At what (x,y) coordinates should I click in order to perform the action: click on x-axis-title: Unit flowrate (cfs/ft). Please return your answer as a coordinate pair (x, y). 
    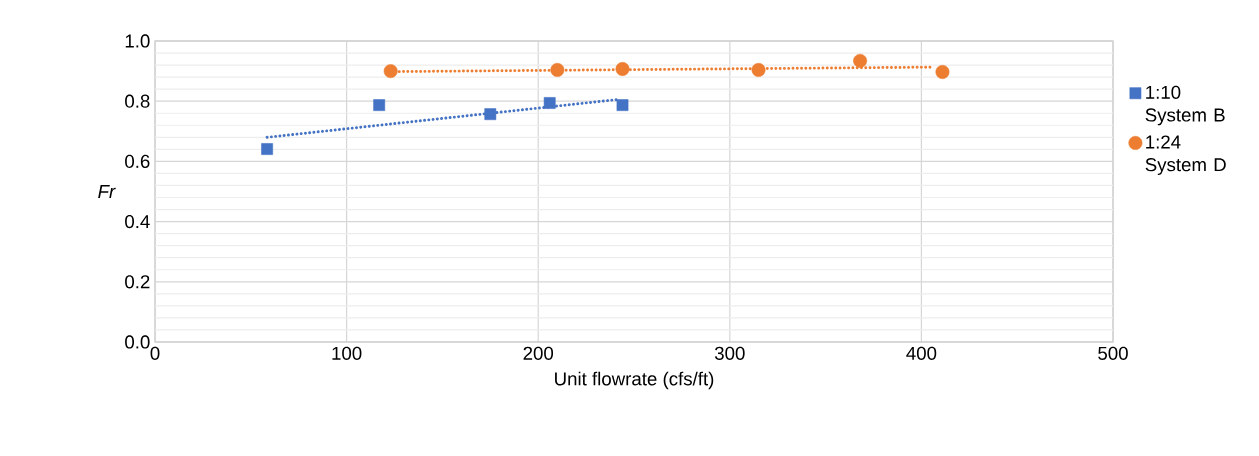
    Looking at the image, I should click on (634, 380).